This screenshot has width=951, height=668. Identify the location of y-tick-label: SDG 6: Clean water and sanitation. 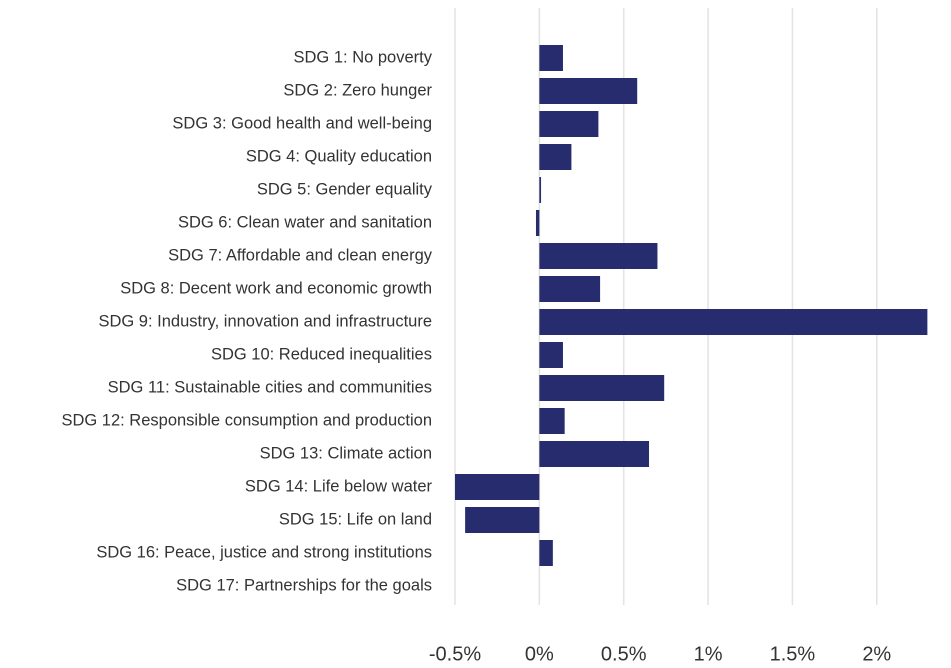
(305, 222).